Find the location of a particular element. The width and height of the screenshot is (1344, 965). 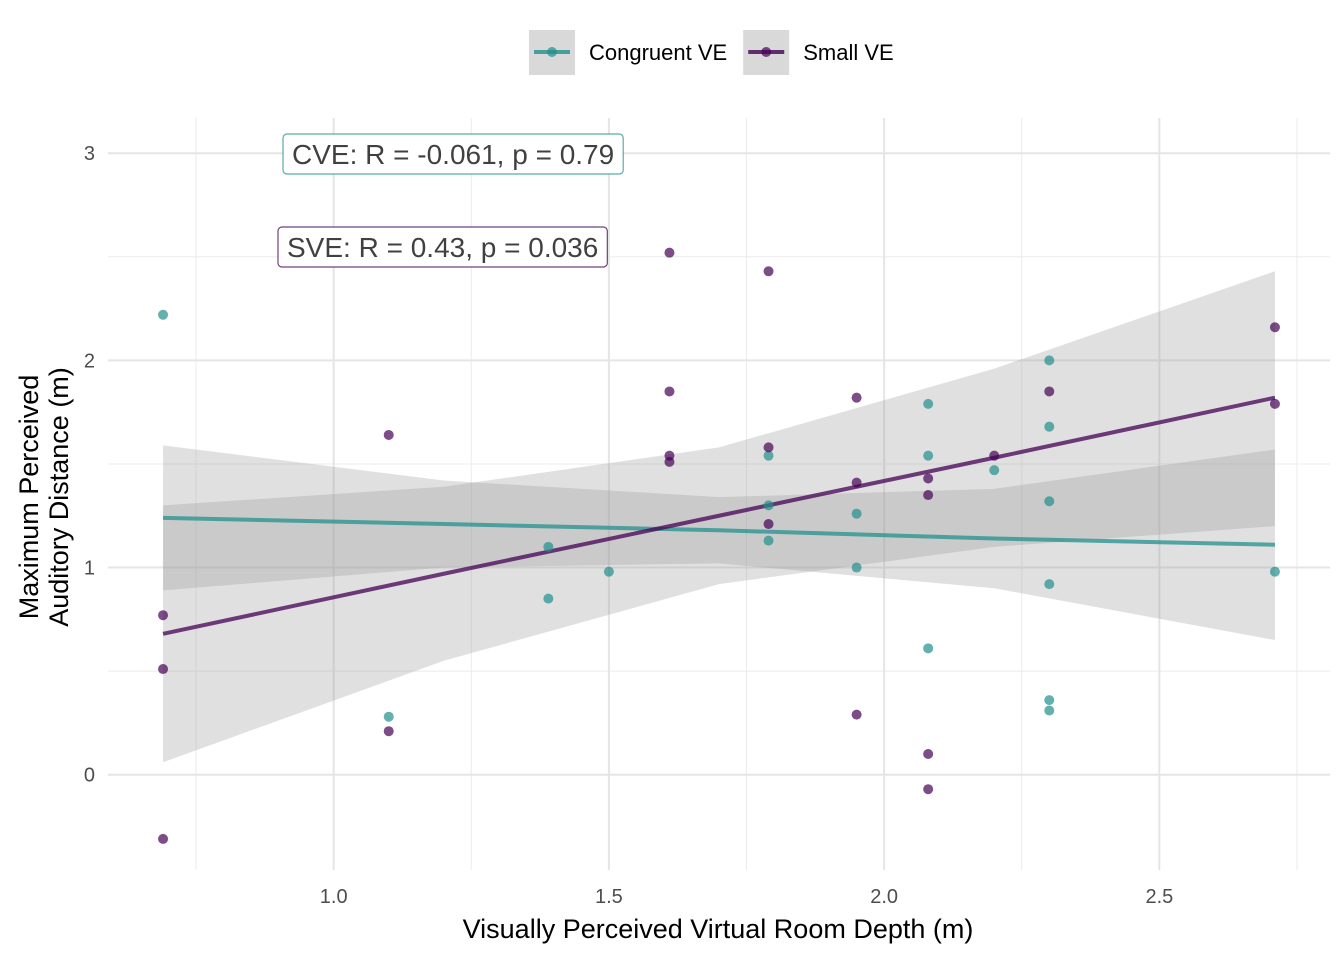

y-tick-label: 3 is located at coordinates (89, 154).